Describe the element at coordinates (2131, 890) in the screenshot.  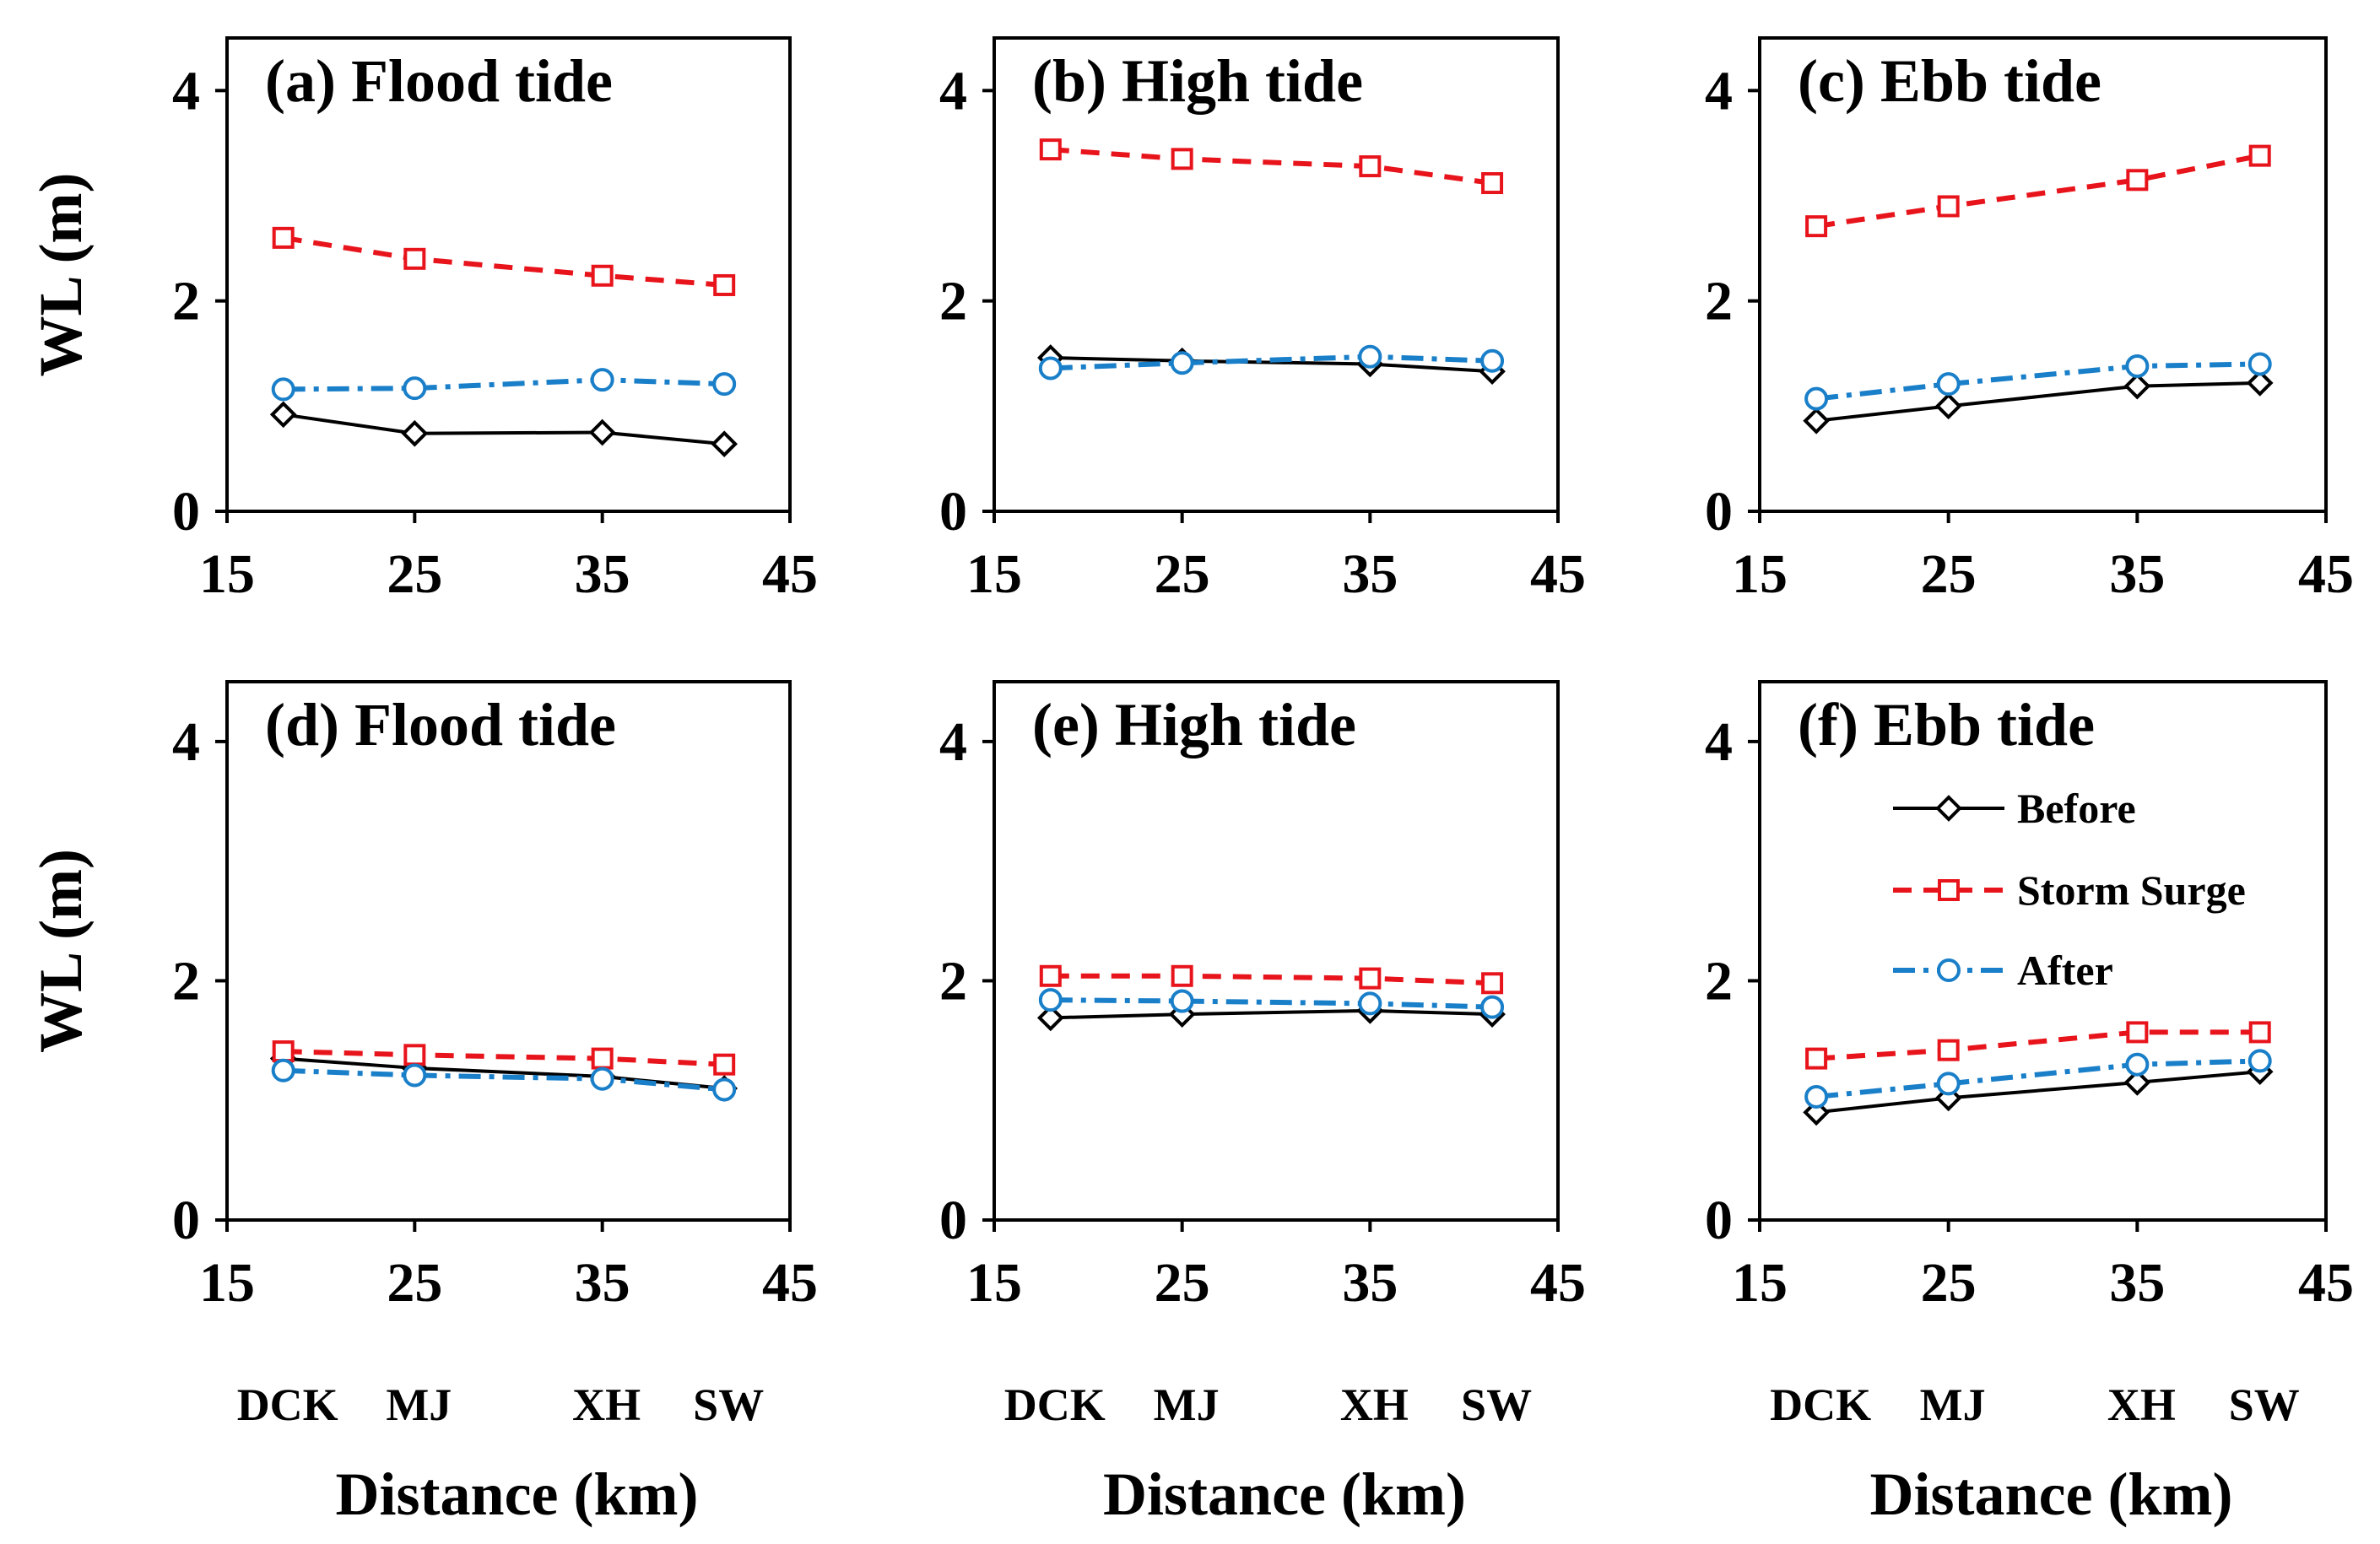
I see `legend-label: Storm Surge` at that location.